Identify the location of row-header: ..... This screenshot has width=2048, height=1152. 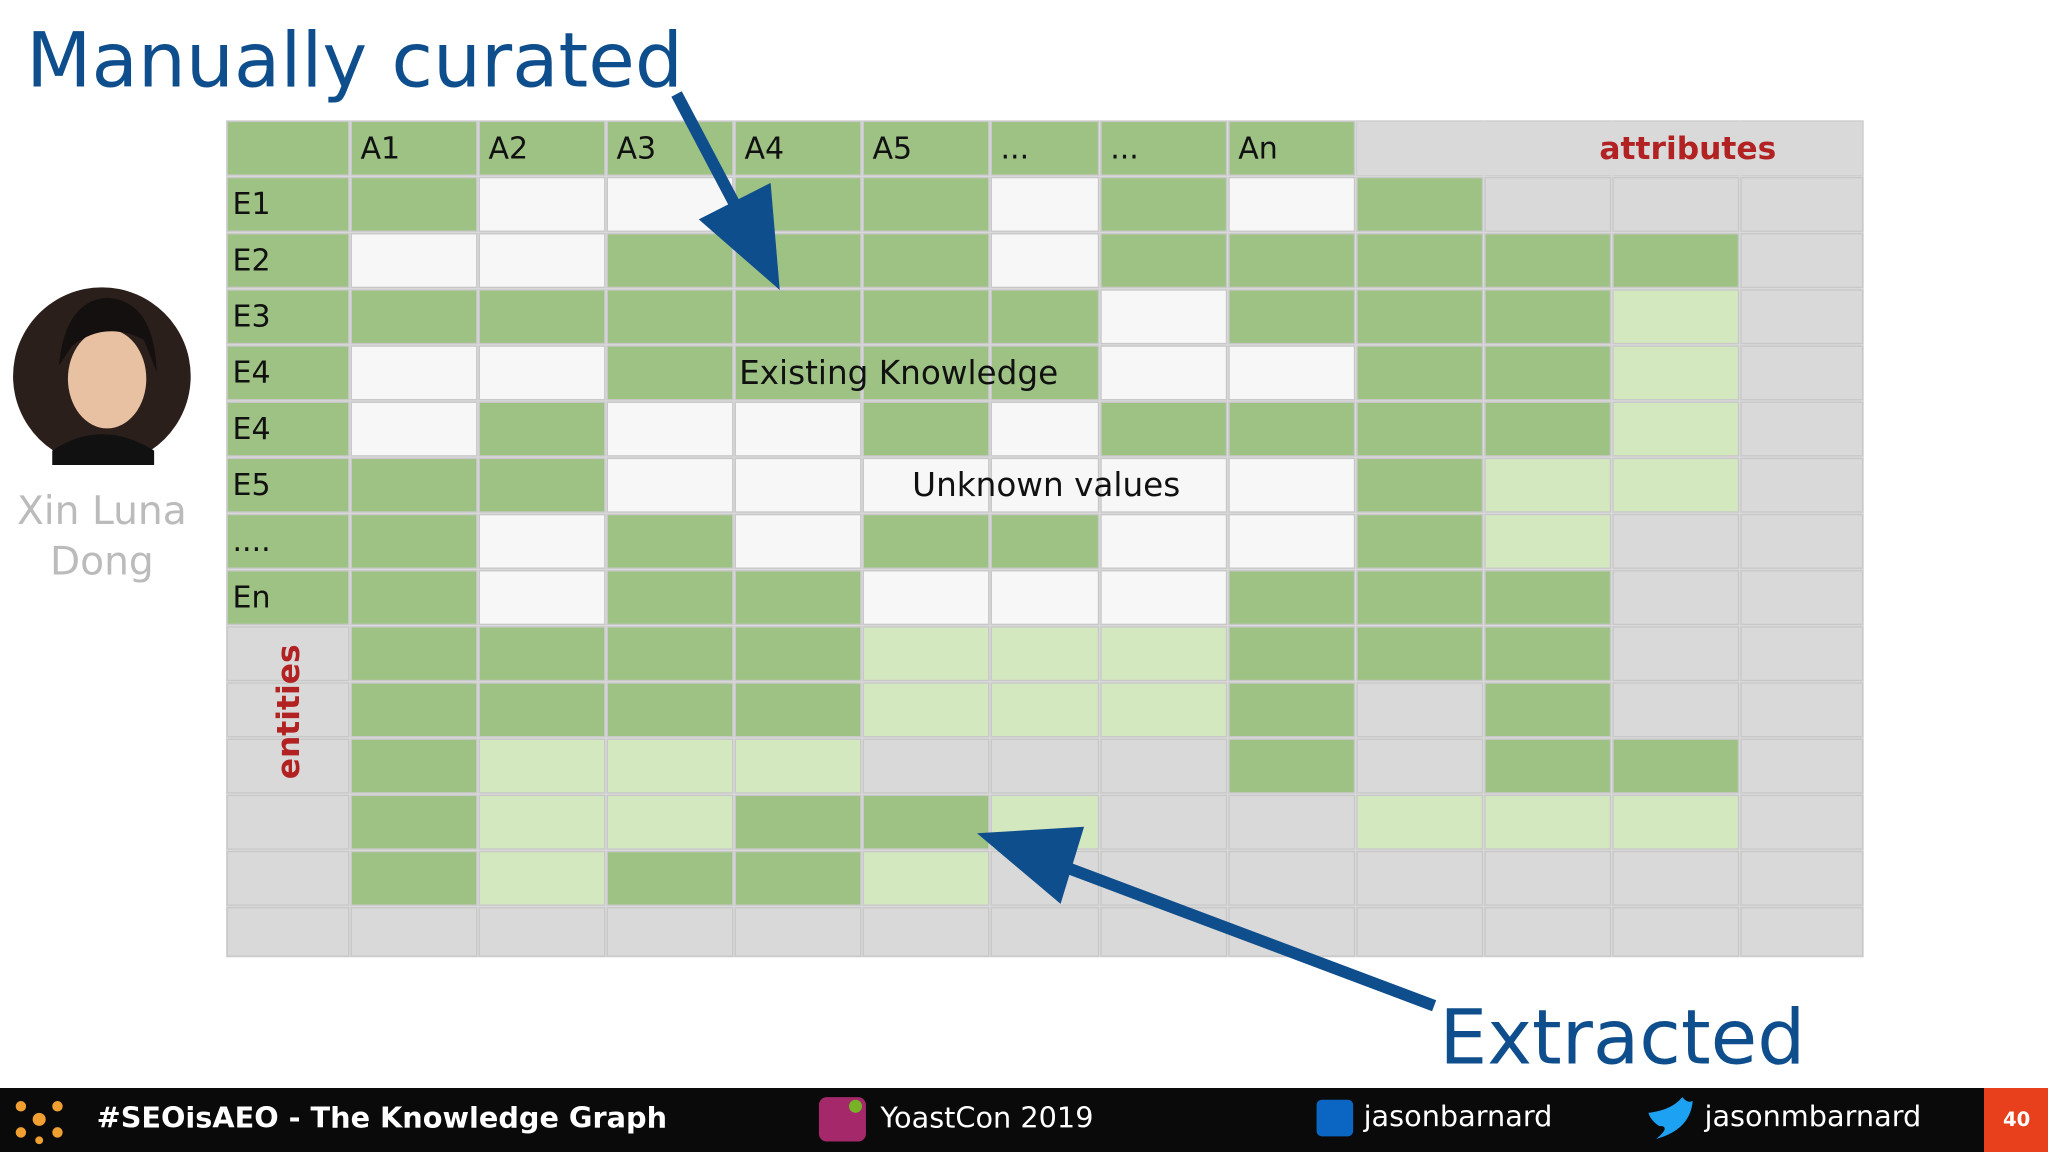
(251, 541).